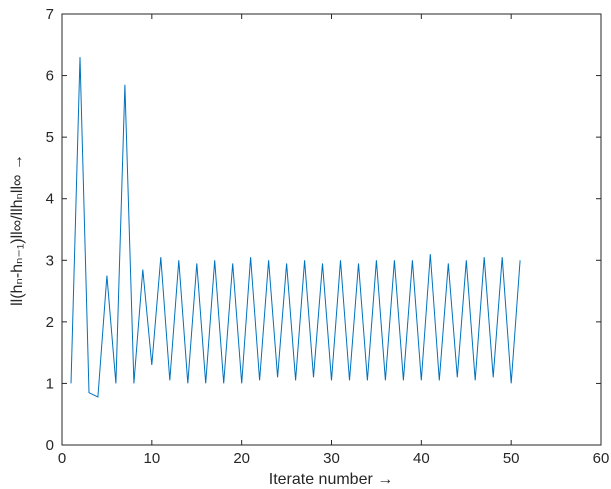  I want to click on y-tick-label: 3, so click(50, 260).